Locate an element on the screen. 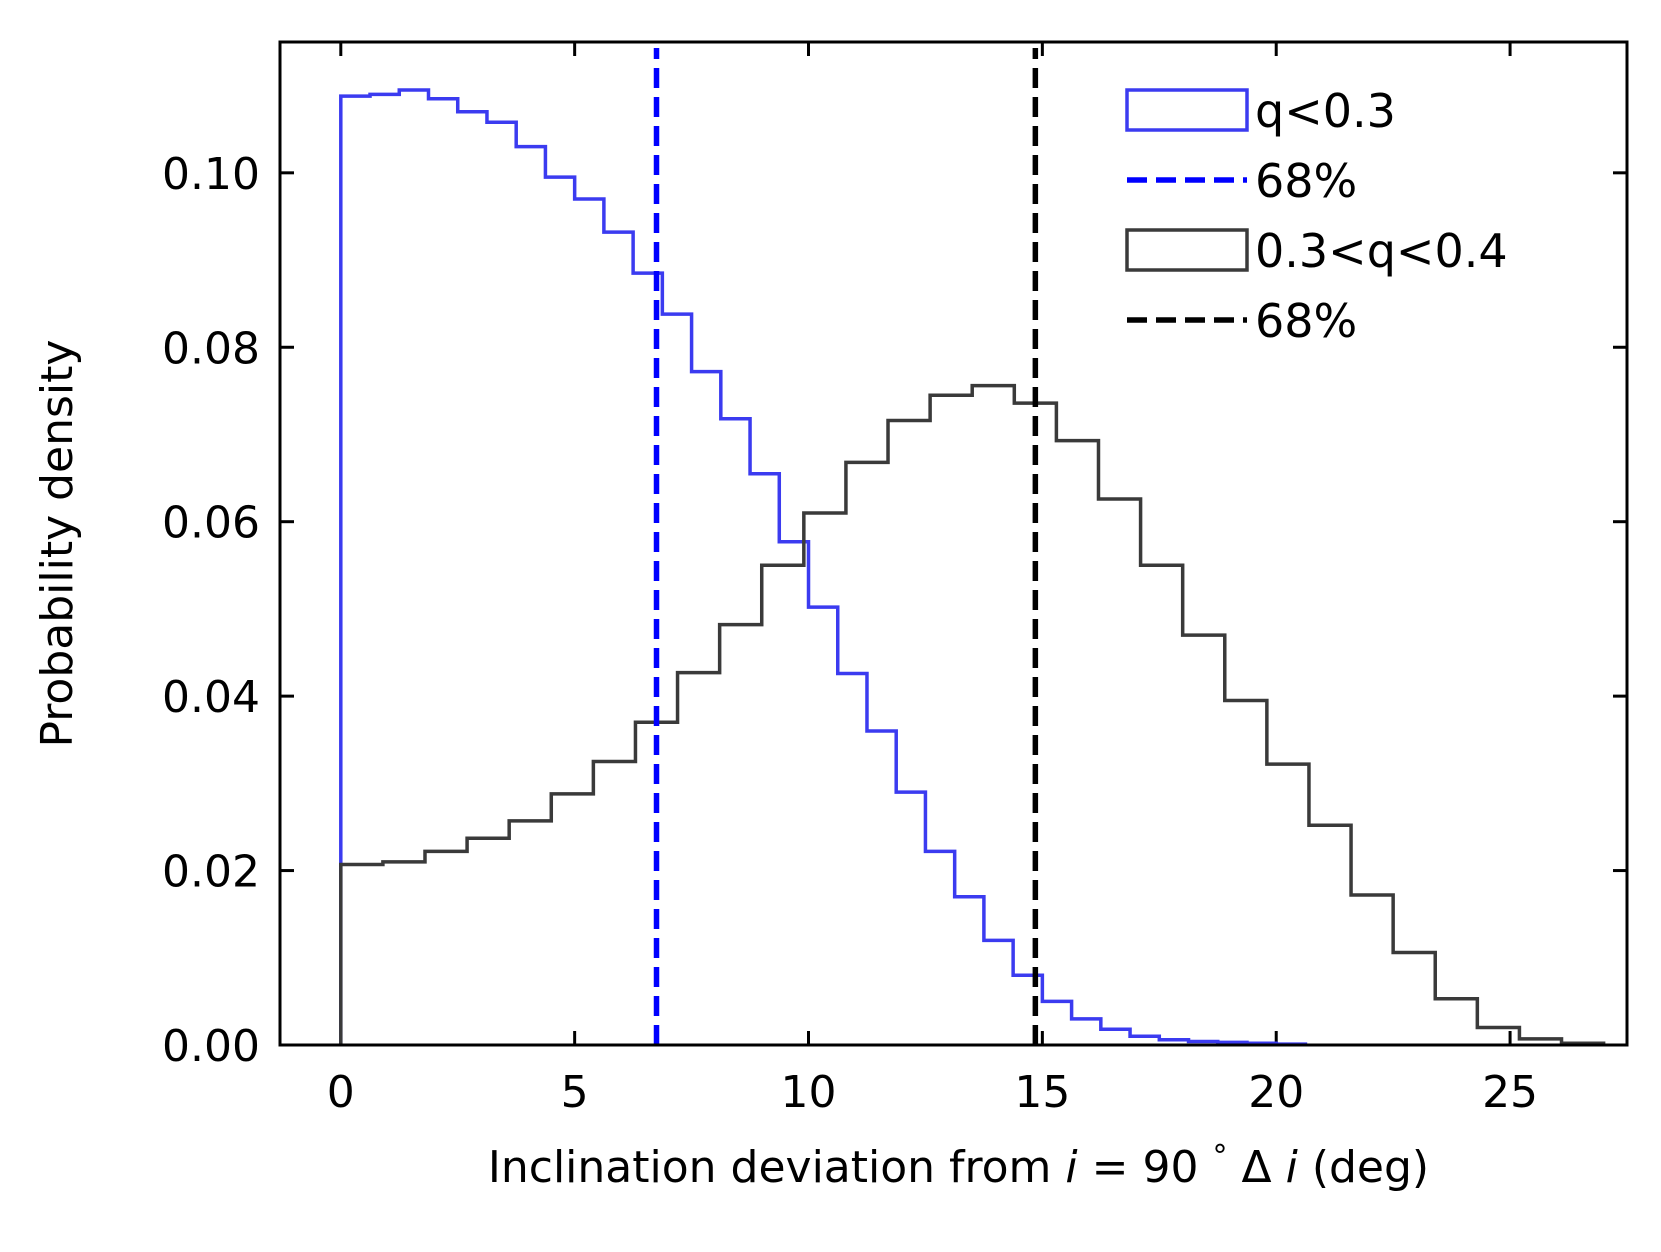  x-axis-label-prefix: Inclination deviation from is located at coordinates (777, 1167).